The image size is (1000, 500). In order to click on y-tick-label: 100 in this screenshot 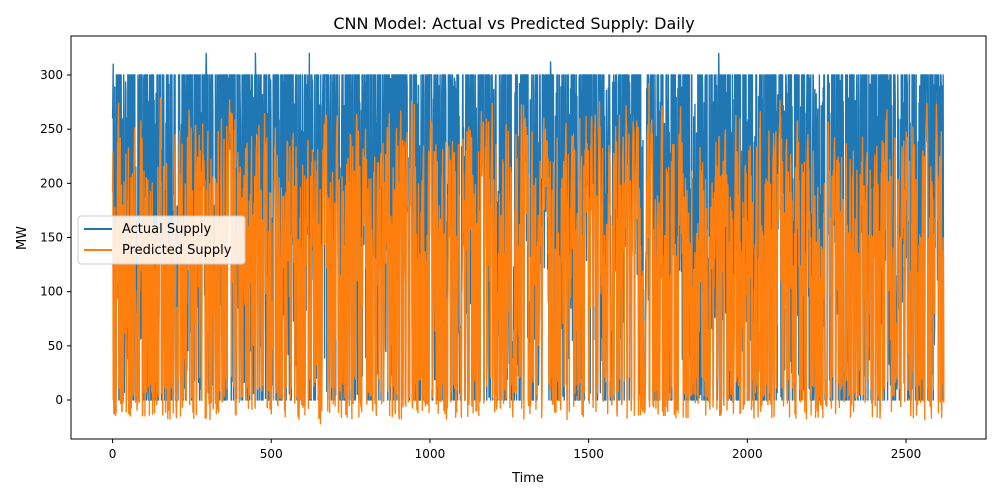, I will do `click(51, 292)`.